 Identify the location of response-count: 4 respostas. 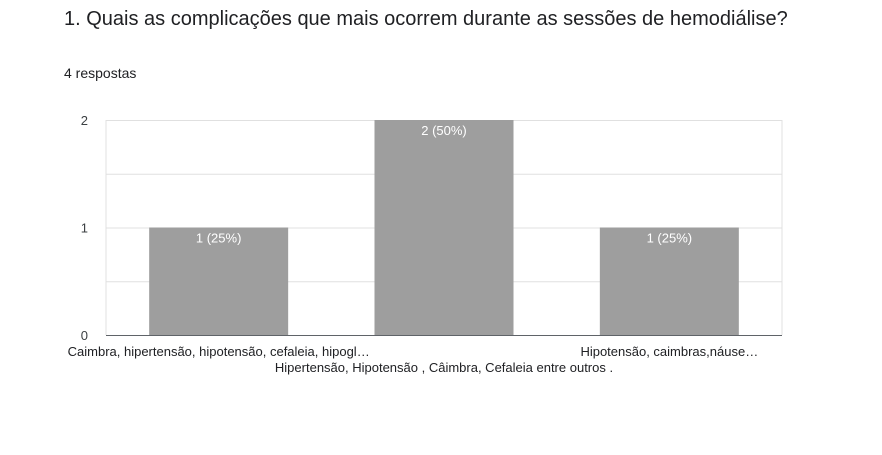
(100, 73).